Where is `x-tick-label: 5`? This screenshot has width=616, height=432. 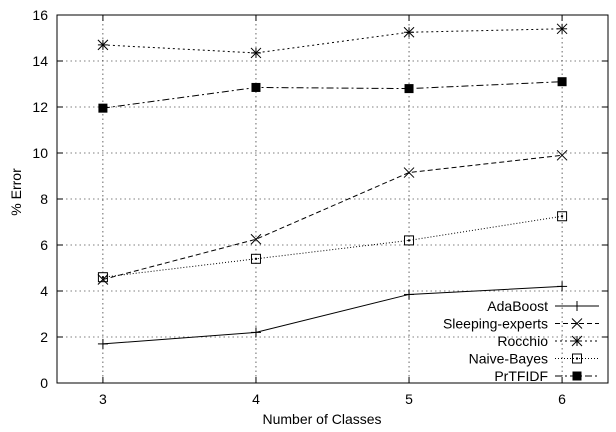
x-tick-label: 5 is located at coordinates (409, 399).